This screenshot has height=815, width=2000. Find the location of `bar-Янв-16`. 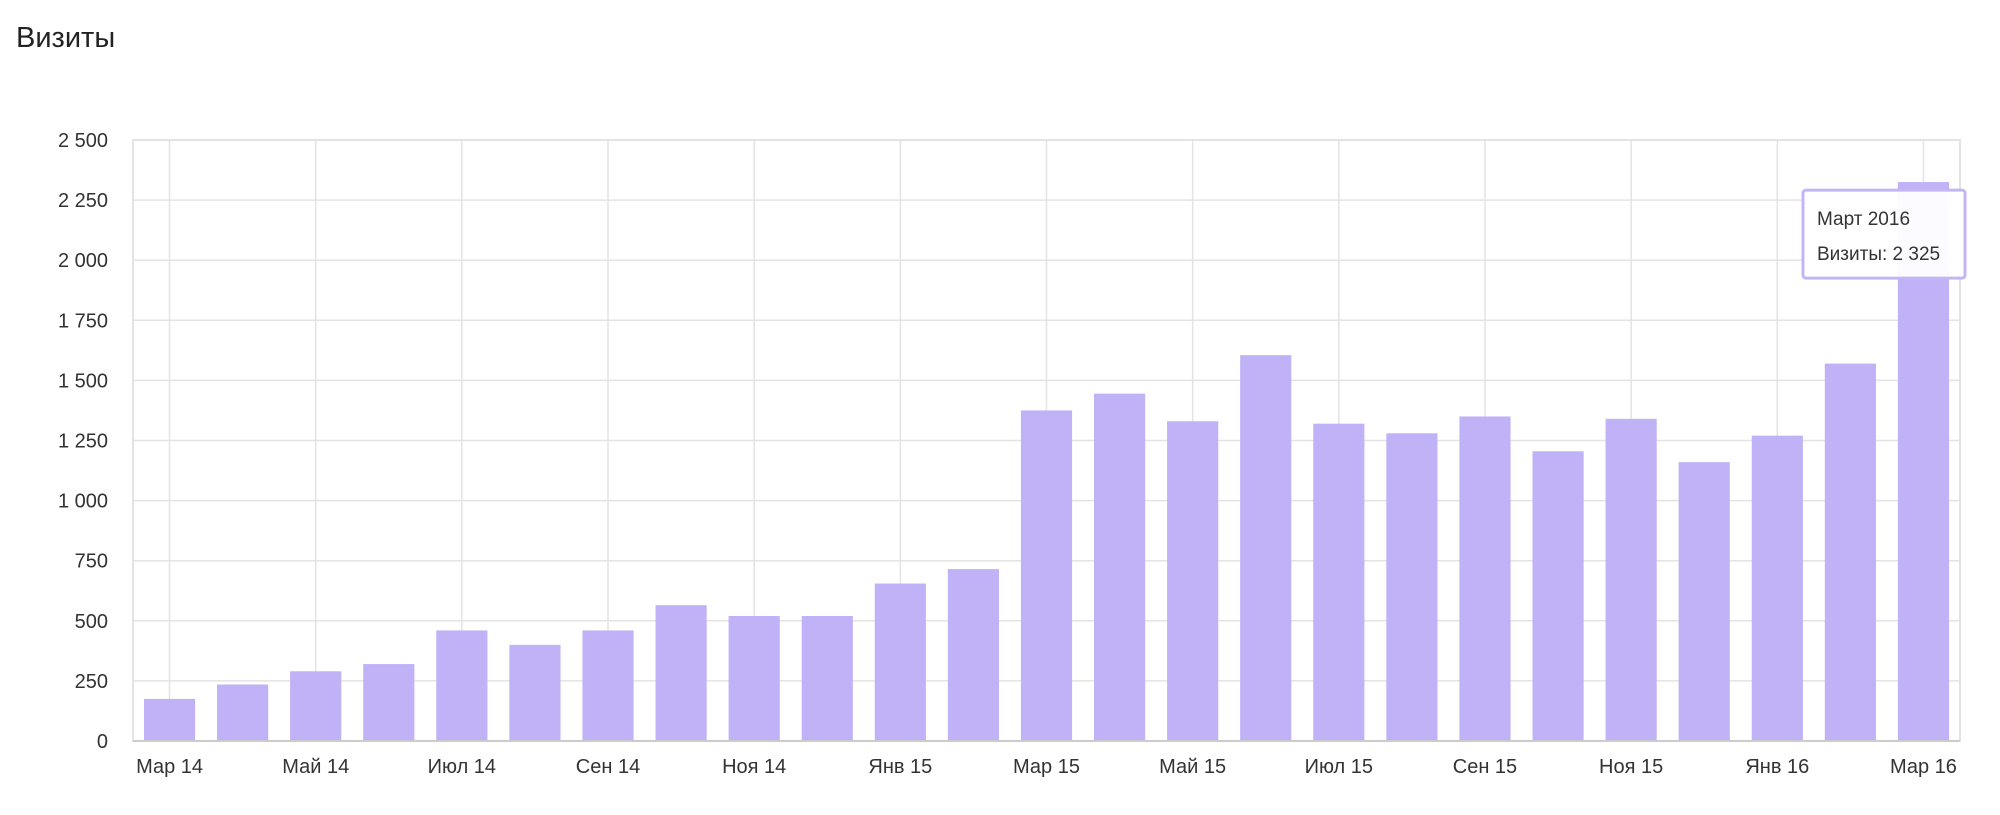

bar-Янв-16 is located at coordinates (1777, 588).